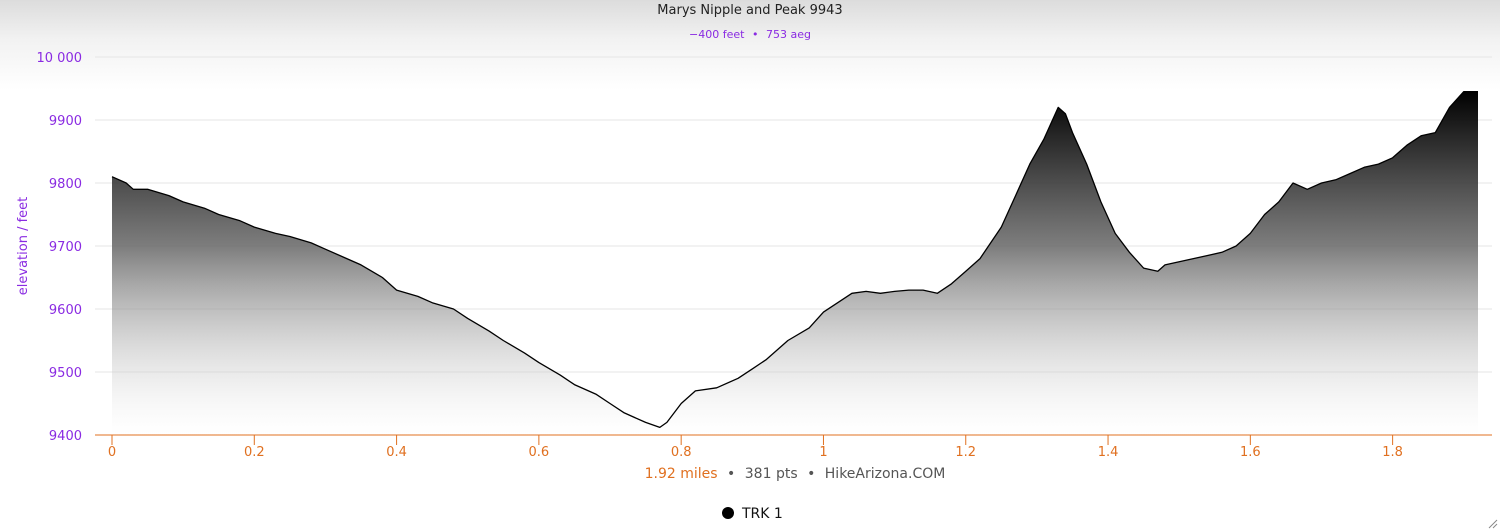  Describe the element at coordinates (65, 373) in the screenshot. I see `y-tick-label: 9500` at that location.